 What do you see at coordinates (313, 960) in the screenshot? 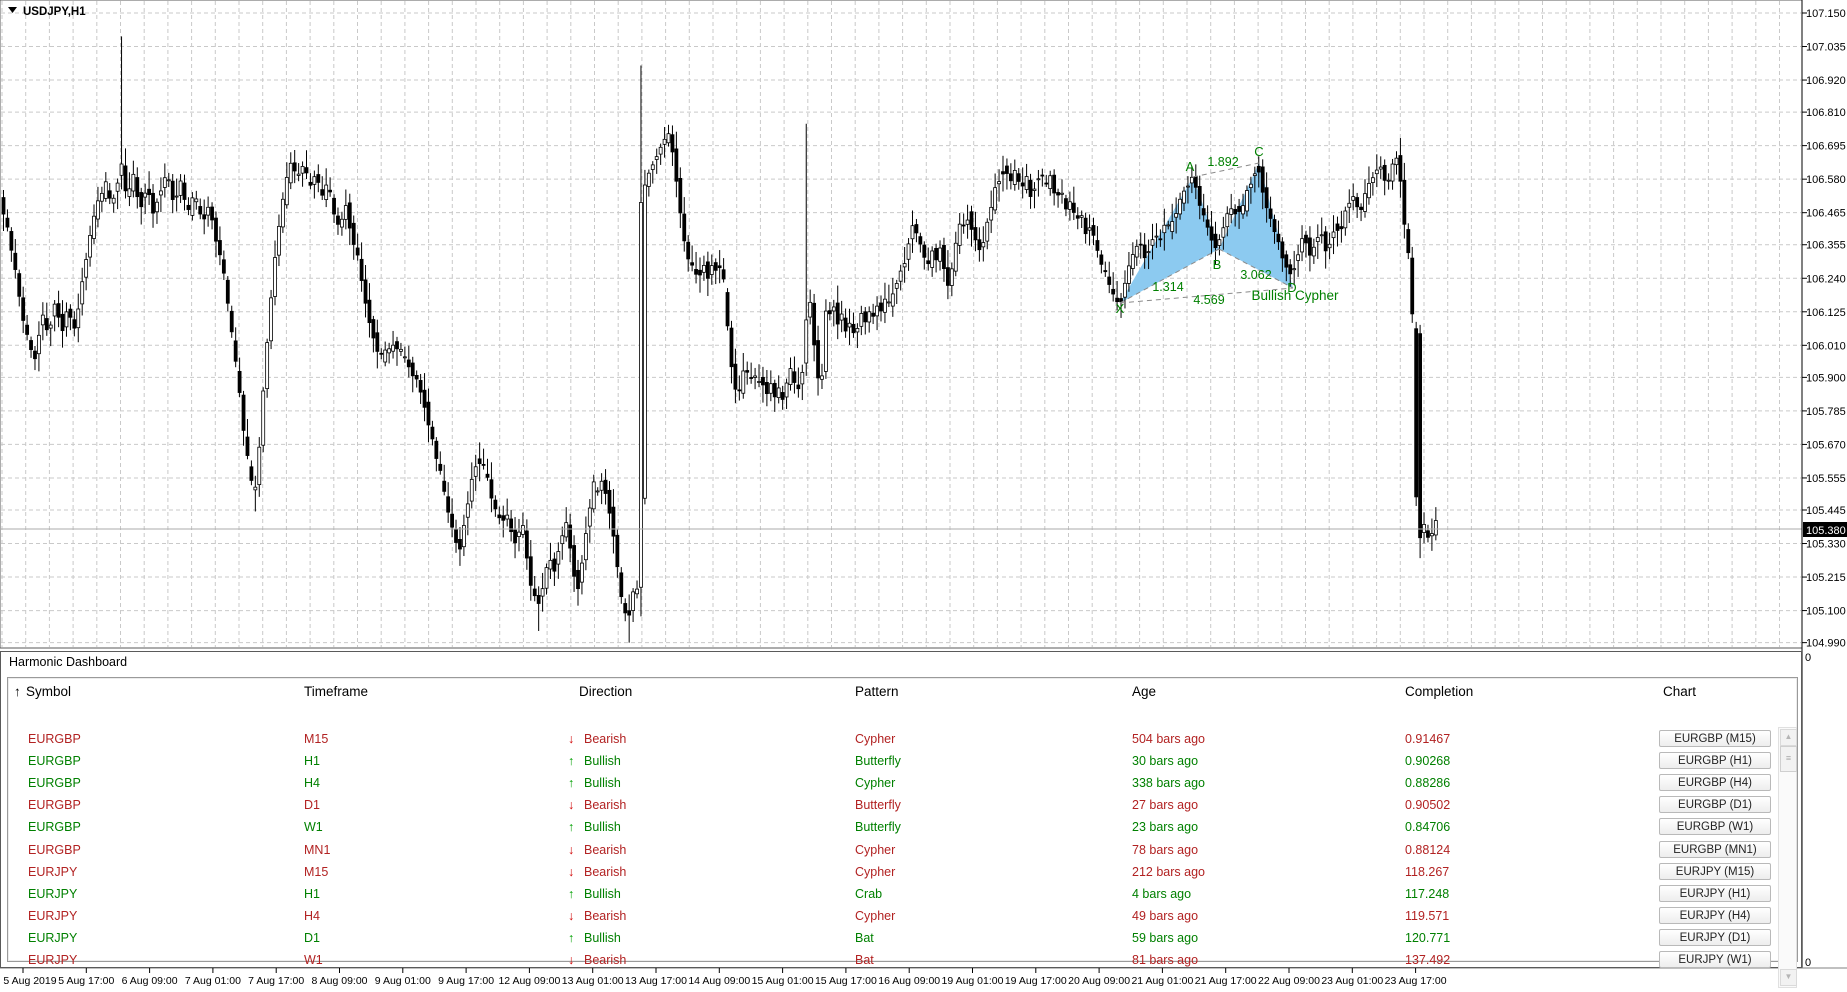
I see `timeframe-cell: W1` at bounding box center [313, 960].